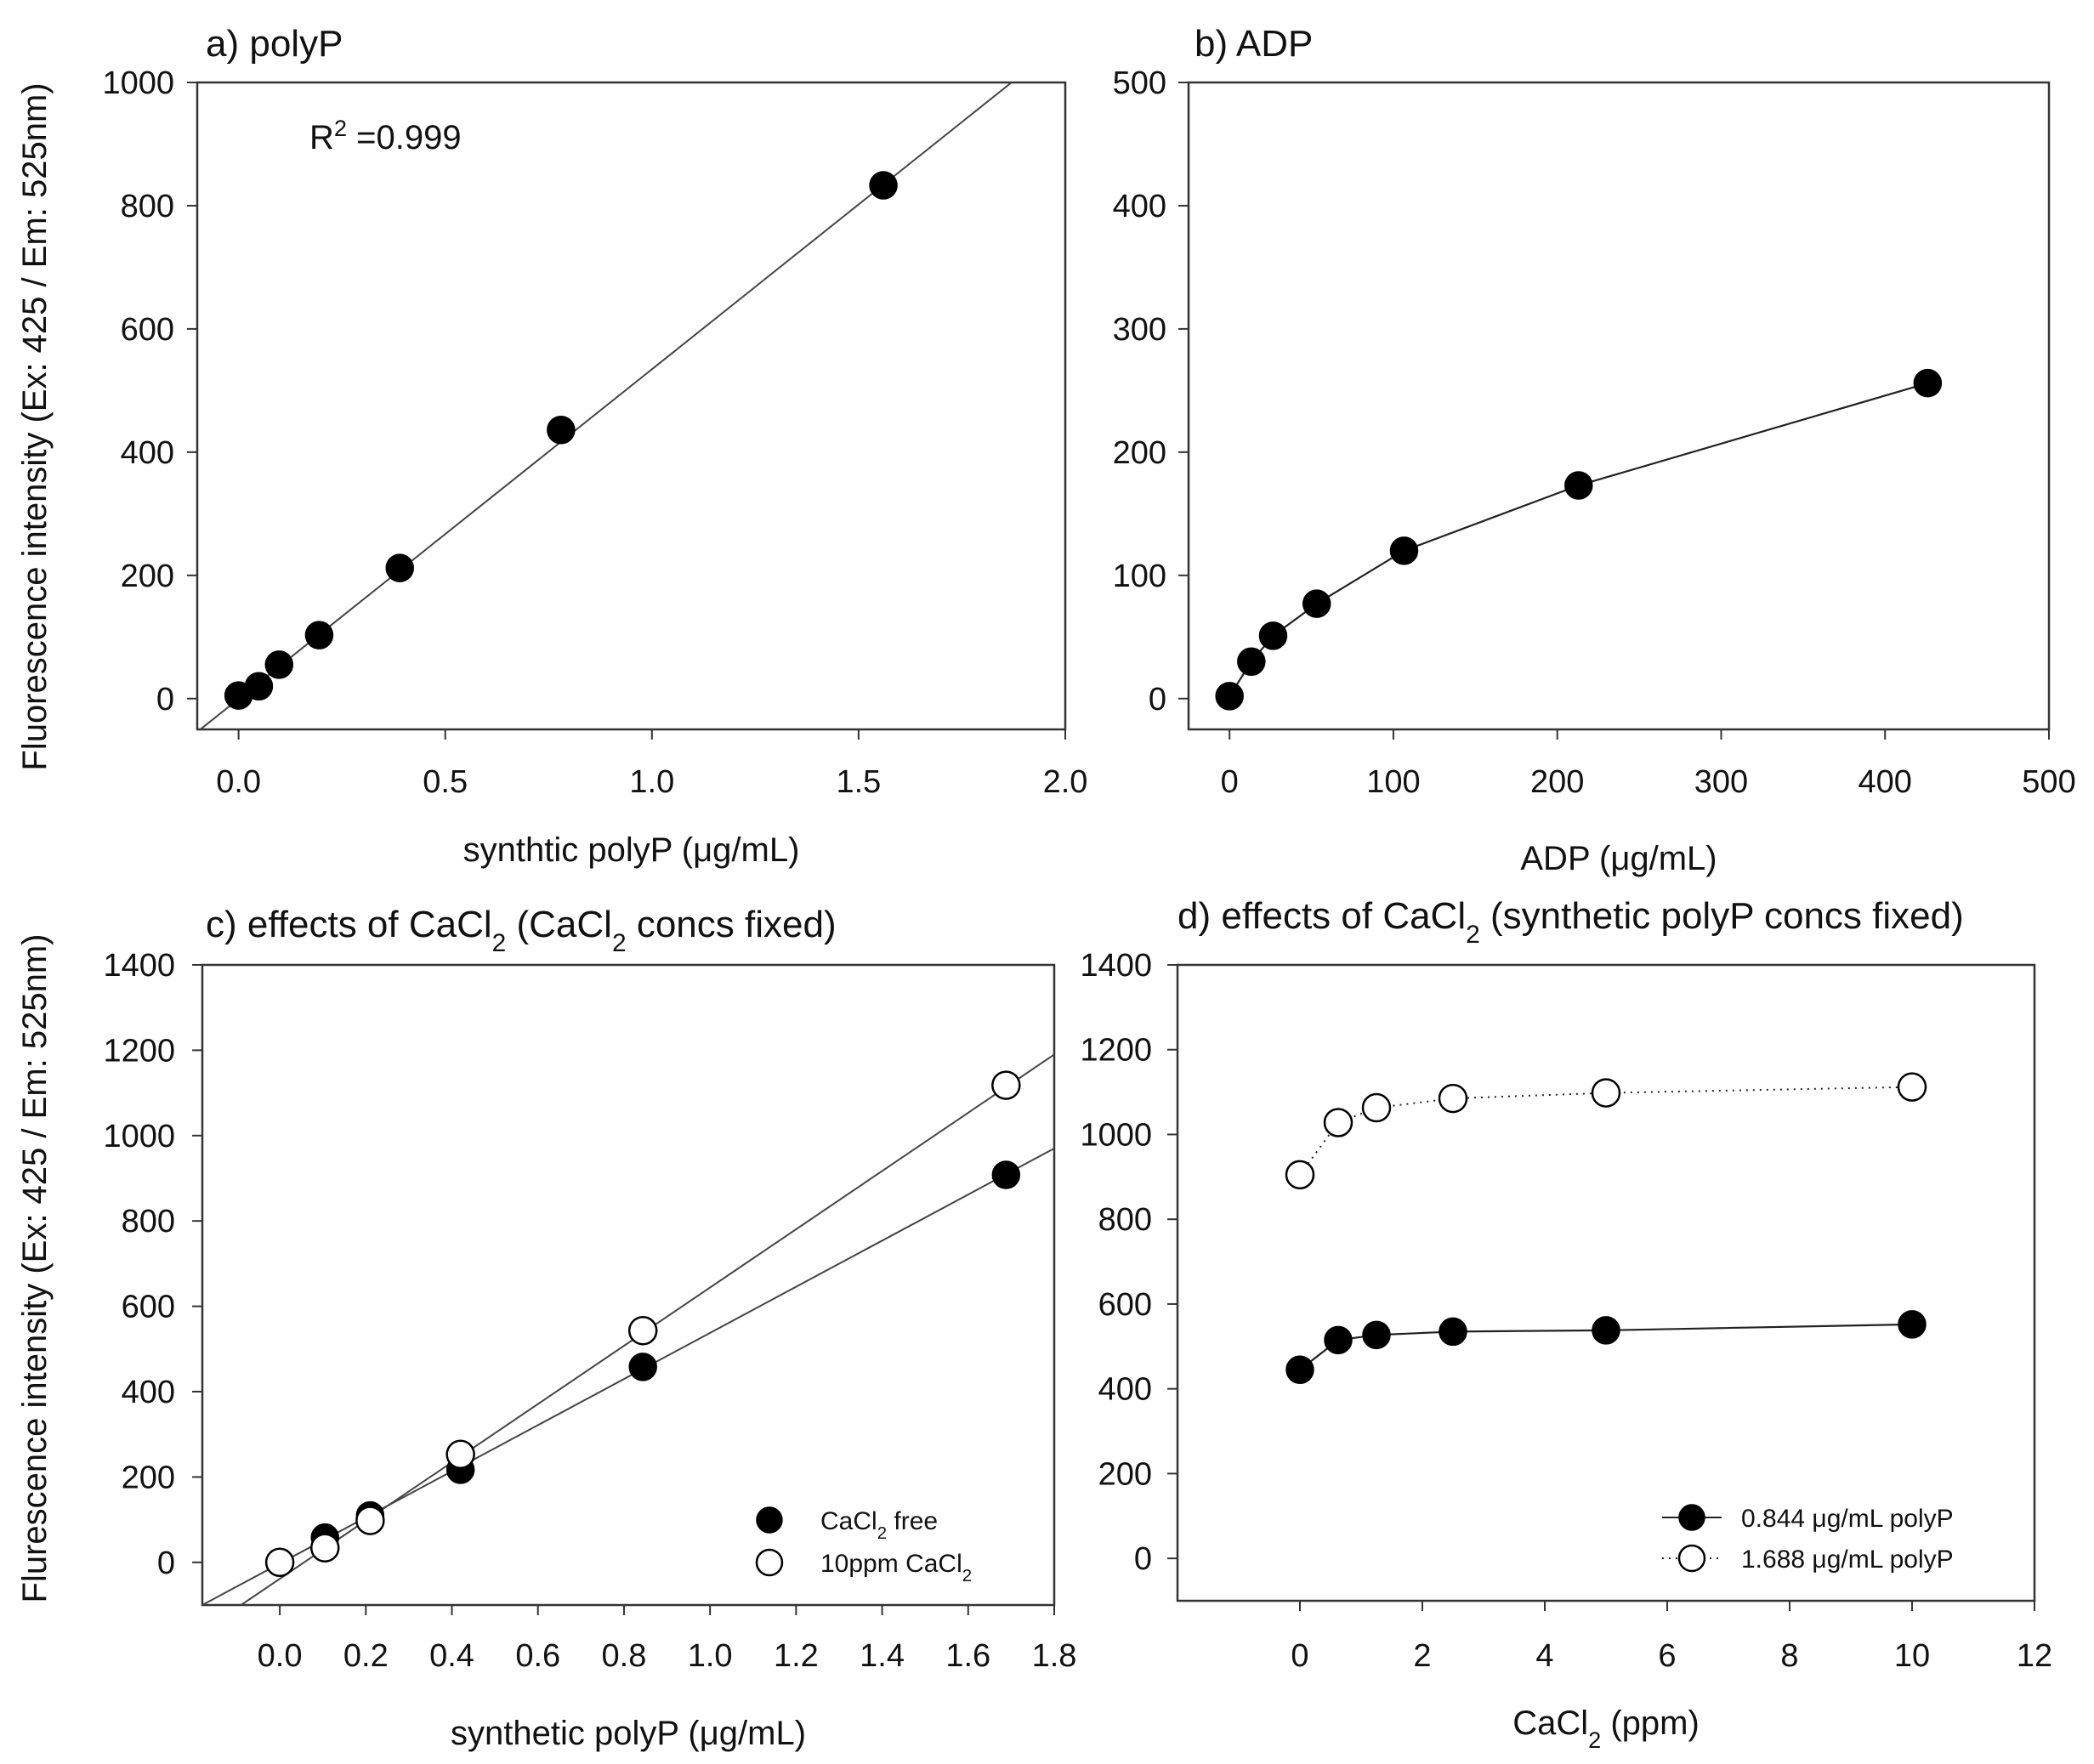 Image resolution: width=2094 pixels, height=1764 pixels. What do you see at coordinates (2035, 1656) in the screenshot?
I see `x-tick-label-d: 12` at bounding box center [2035, 1656].